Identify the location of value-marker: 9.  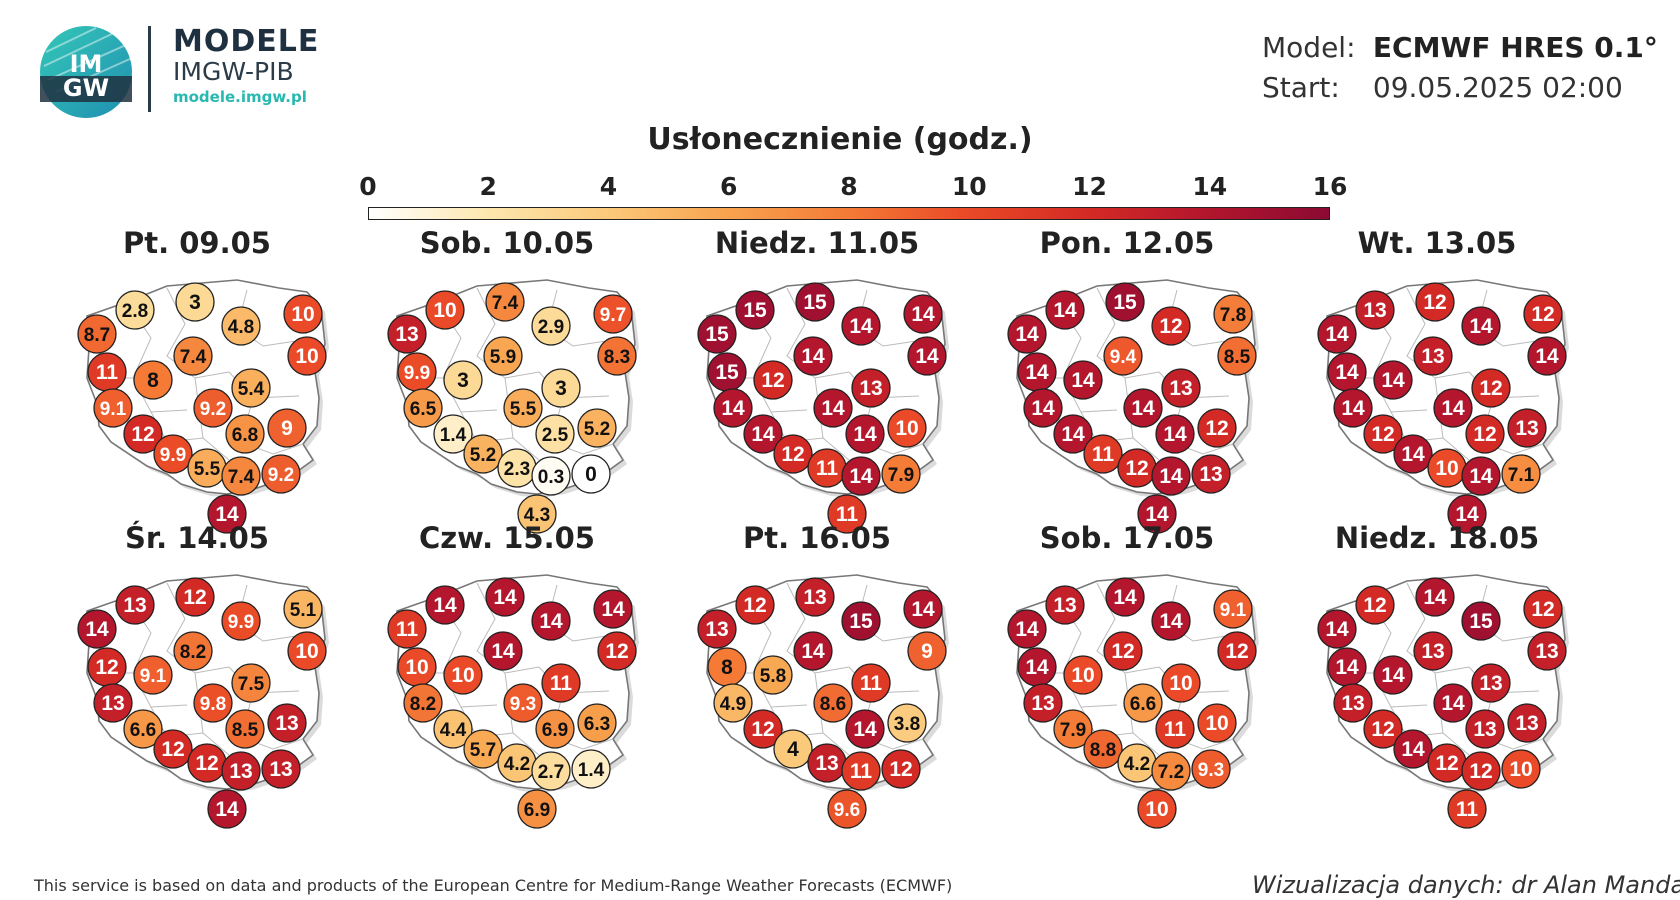
(927, 651).